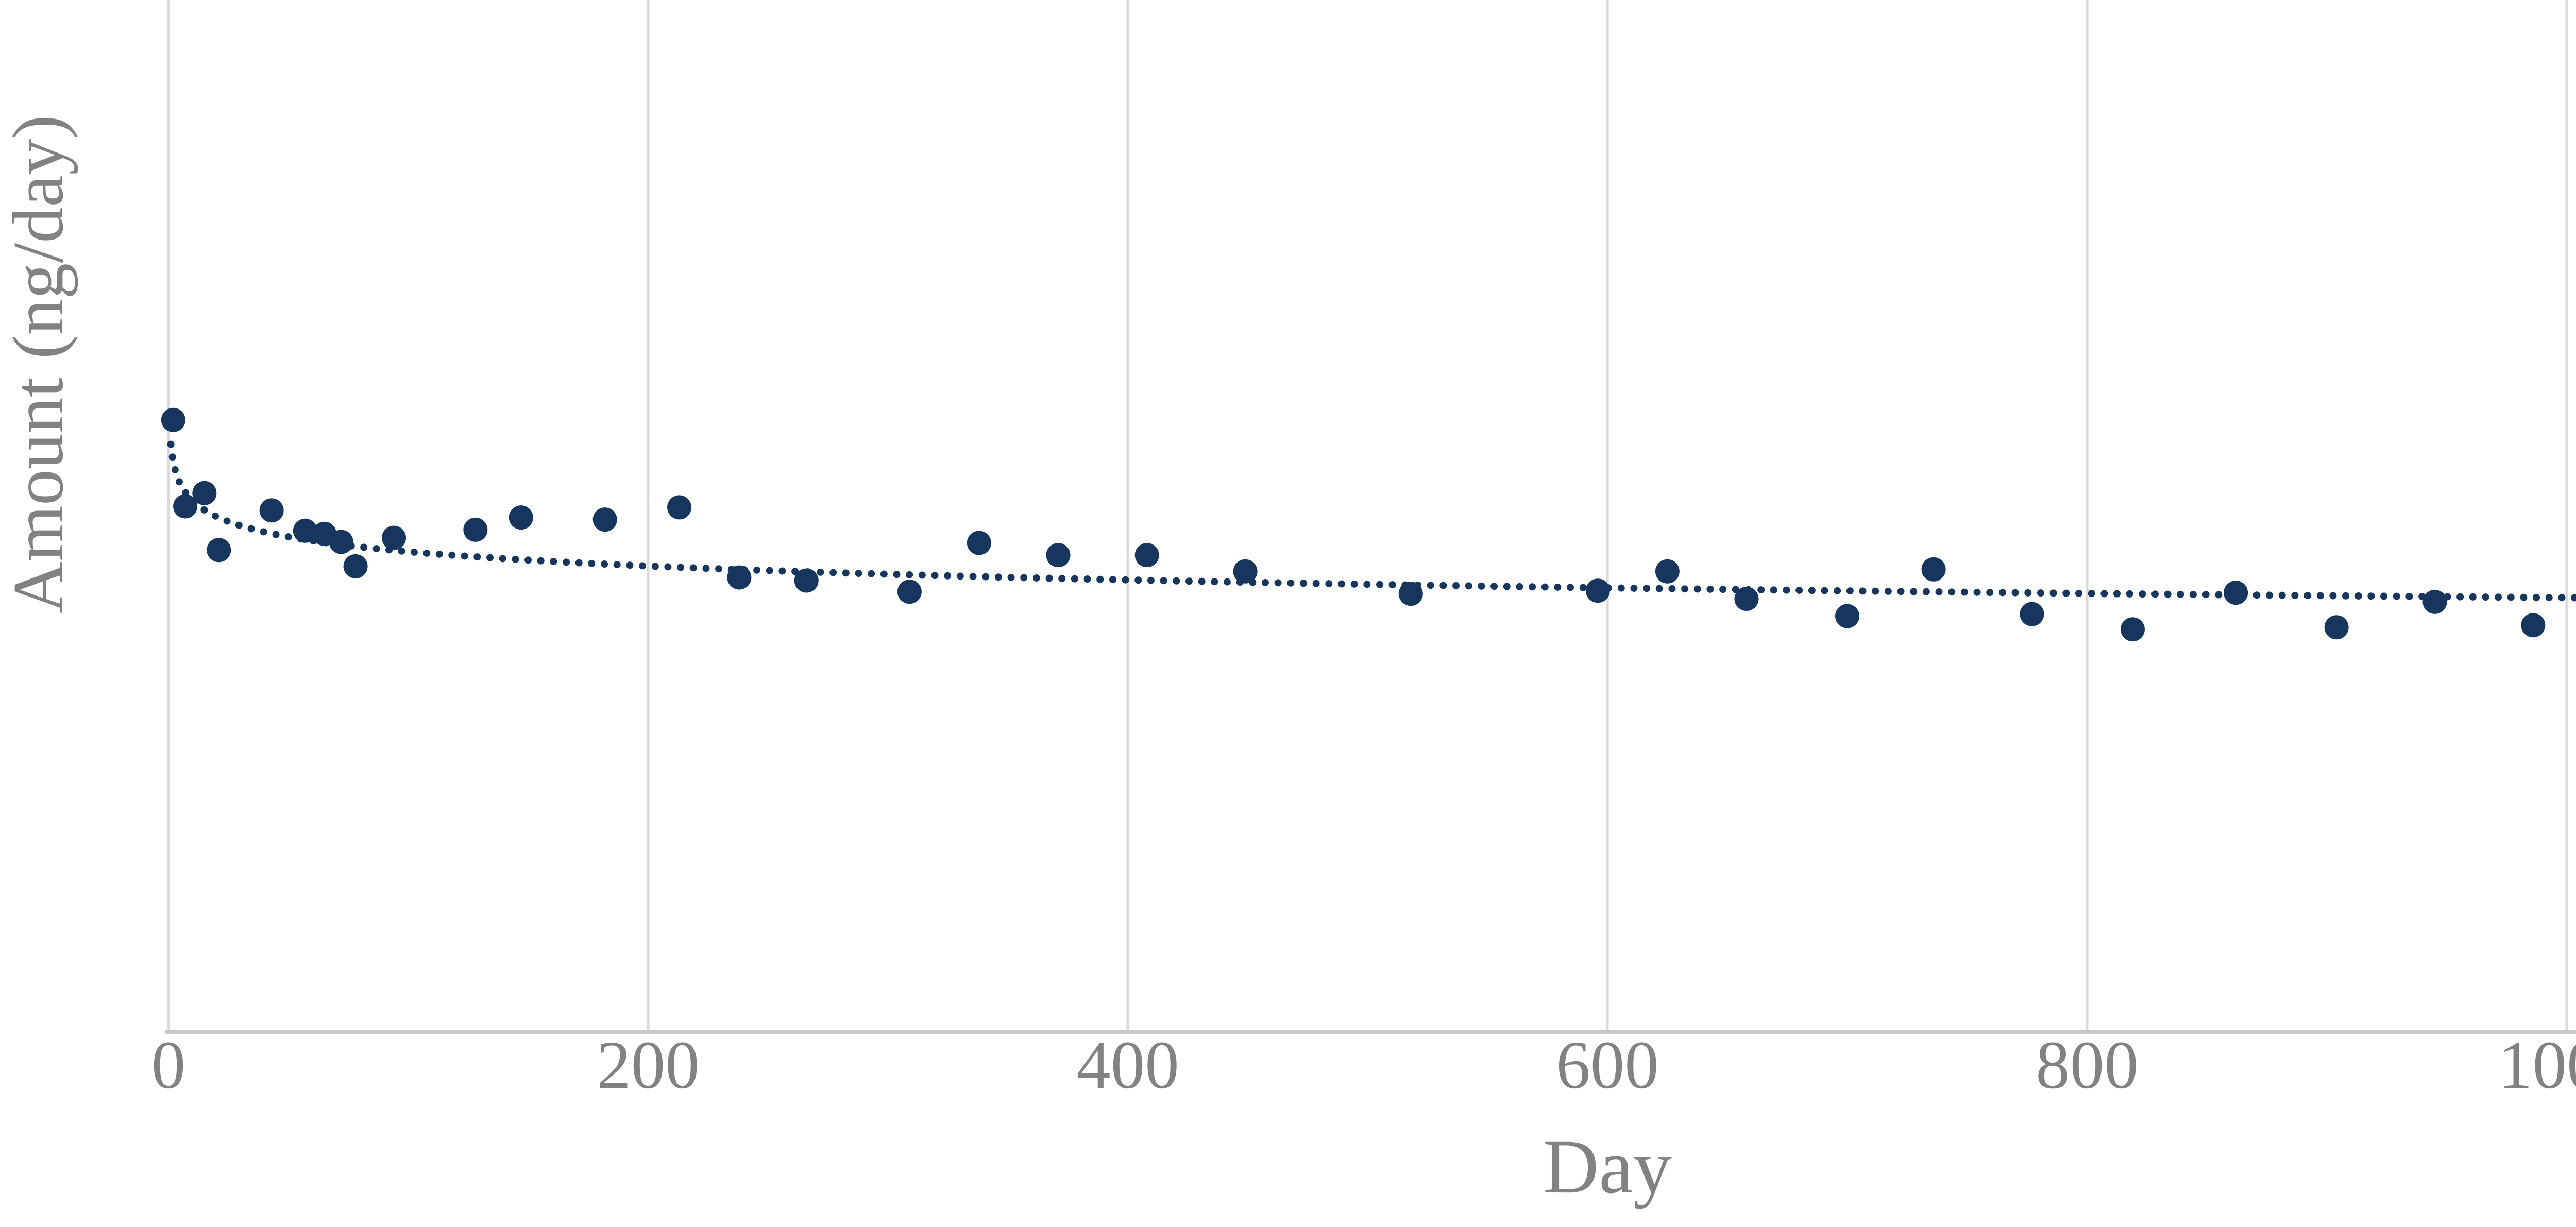  What do you see at coordinates (1607, 1065) in the screenshot?
I see `x-tick-label: 600` at bounding box center [1607, 1065].